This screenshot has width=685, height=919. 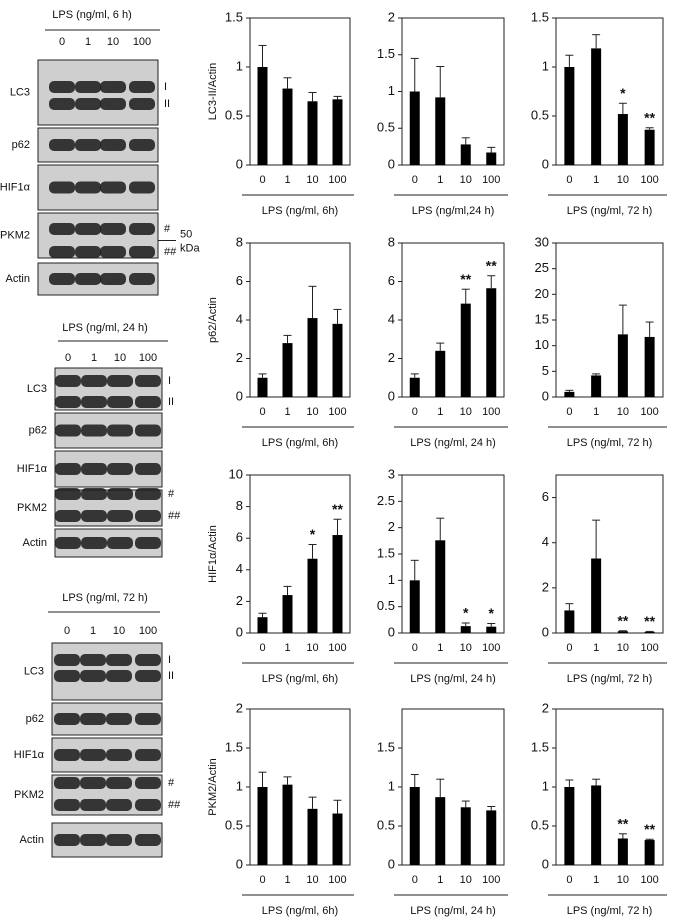 I want to click on band-mark: I, so click(x=165, y=87).